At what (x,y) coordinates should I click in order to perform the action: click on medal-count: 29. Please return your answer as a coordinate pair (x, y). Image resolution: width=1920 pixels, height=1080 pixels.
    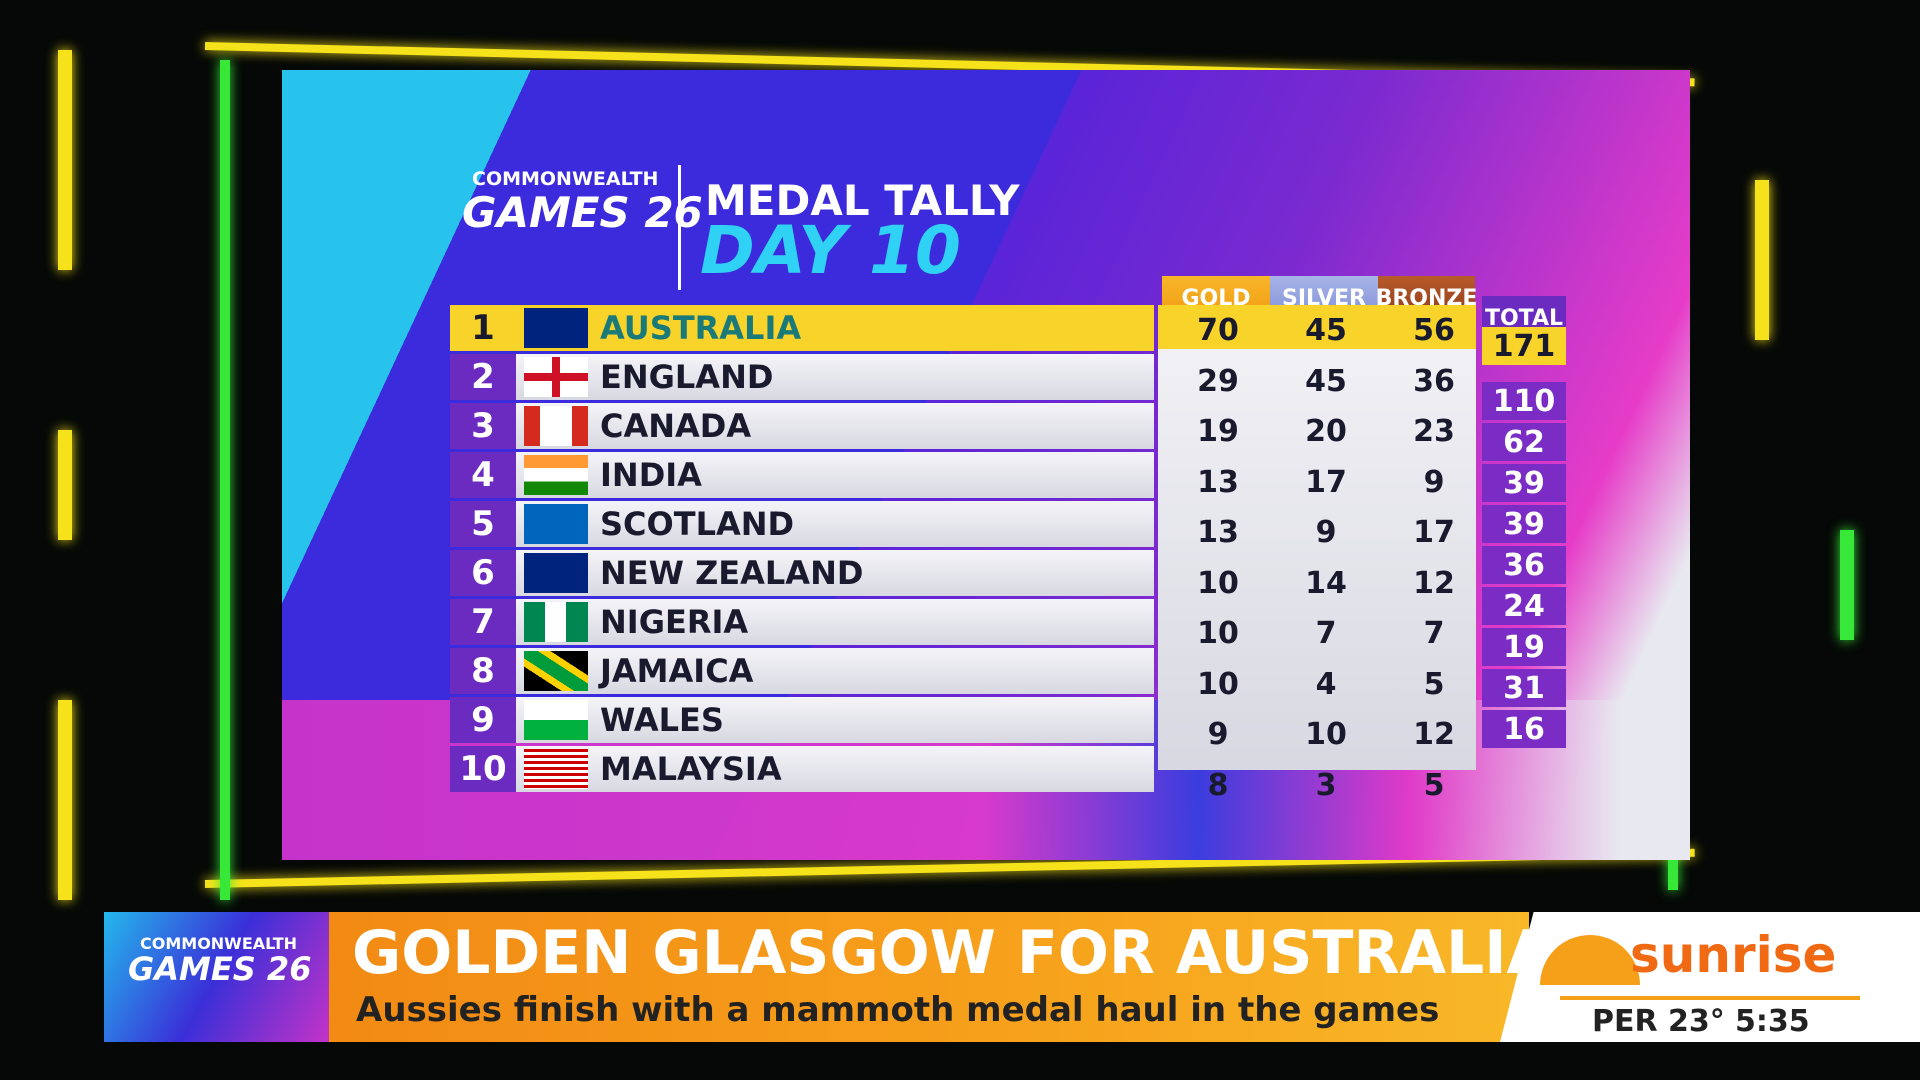
    Looking at the image, I should click on (1218, 381).